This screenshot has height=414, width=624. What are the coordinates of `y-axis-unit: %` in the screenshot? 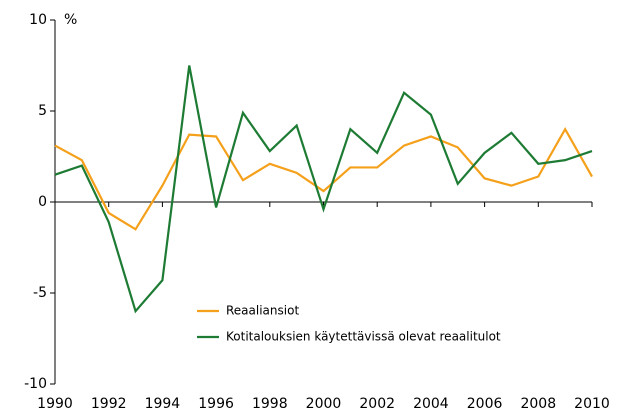 It's located at (70, 20).